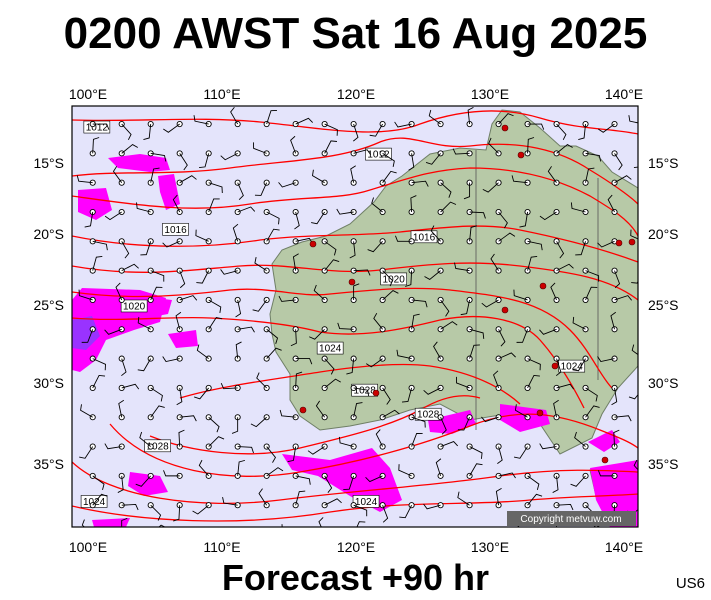  I want to click on left-latitude-ticks: 15°S 20°S 25°S 30°S 35°S, so click(48, 313).